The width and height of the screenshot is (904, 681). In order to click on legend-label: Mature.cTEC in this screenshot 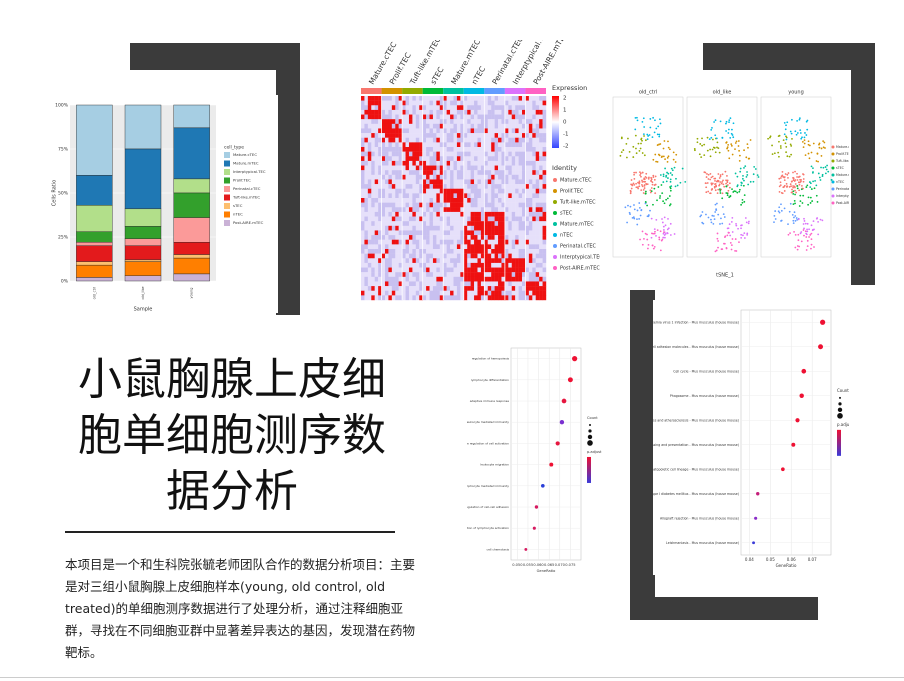, I will do `click(576, 181)`.